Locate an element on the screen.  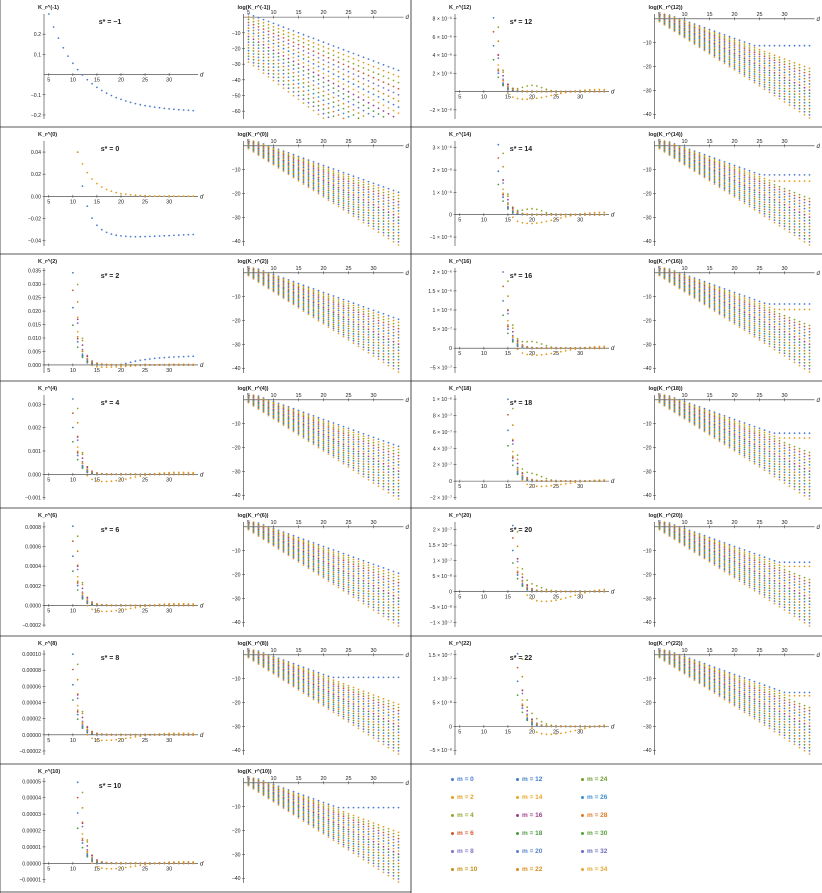
x-tick-label: 10 is located at coordinates (684, 15).